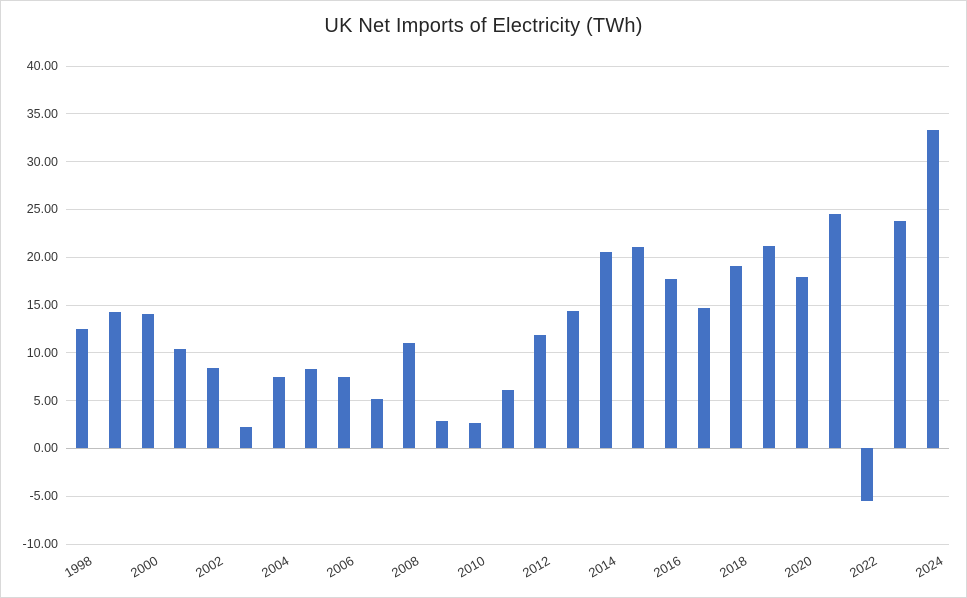  I want to click on bar-2000, so click(147, 381).